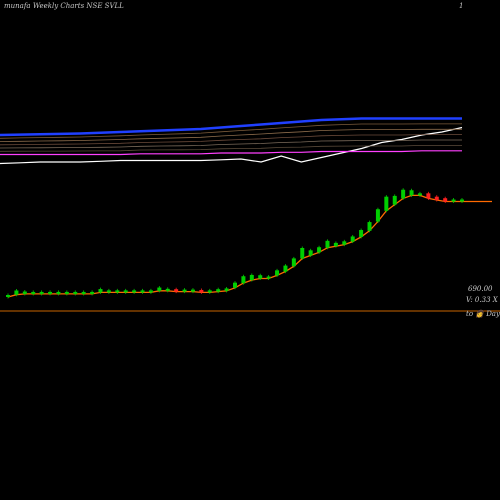 The width and height of the screenshot is (500, 500). I want to click on moving-averages, so click(231, 141).